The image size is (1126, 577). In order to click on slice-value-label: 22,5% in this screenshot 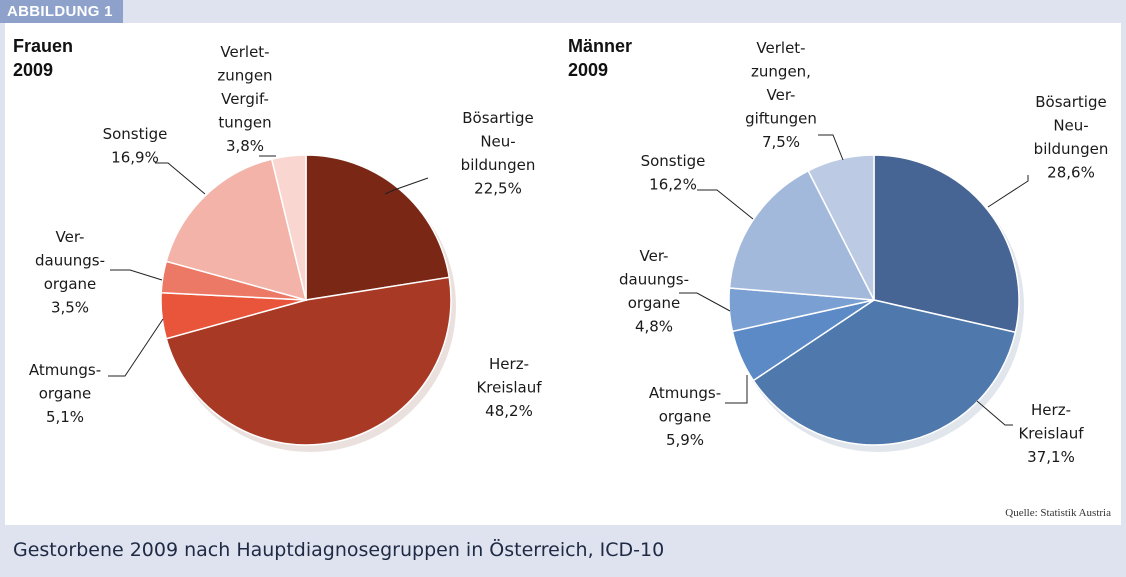, I will do `click(498, 189)`.